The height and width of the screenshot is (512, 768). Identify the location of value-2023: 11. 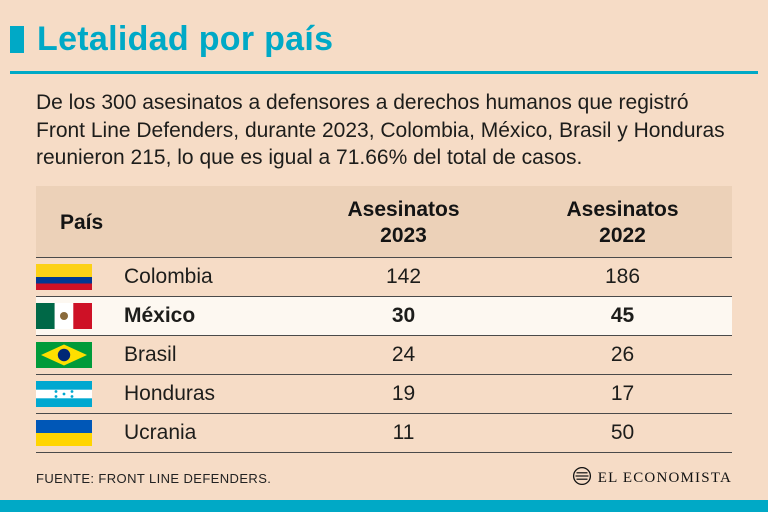
(403, 433).